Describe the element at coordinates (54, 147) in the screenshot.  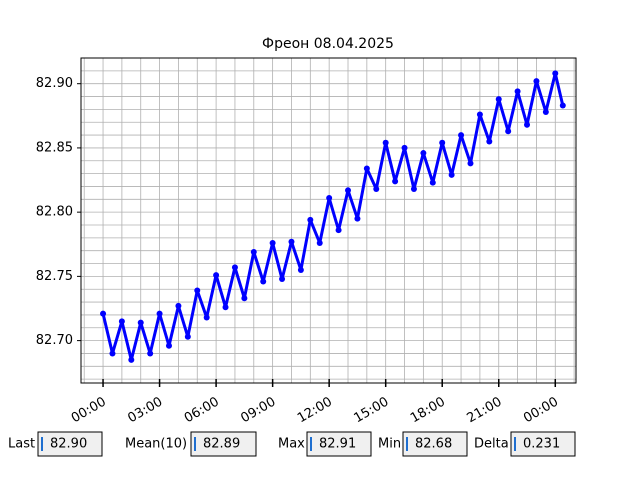
I see `y-tick-label: 82.85` at that location.